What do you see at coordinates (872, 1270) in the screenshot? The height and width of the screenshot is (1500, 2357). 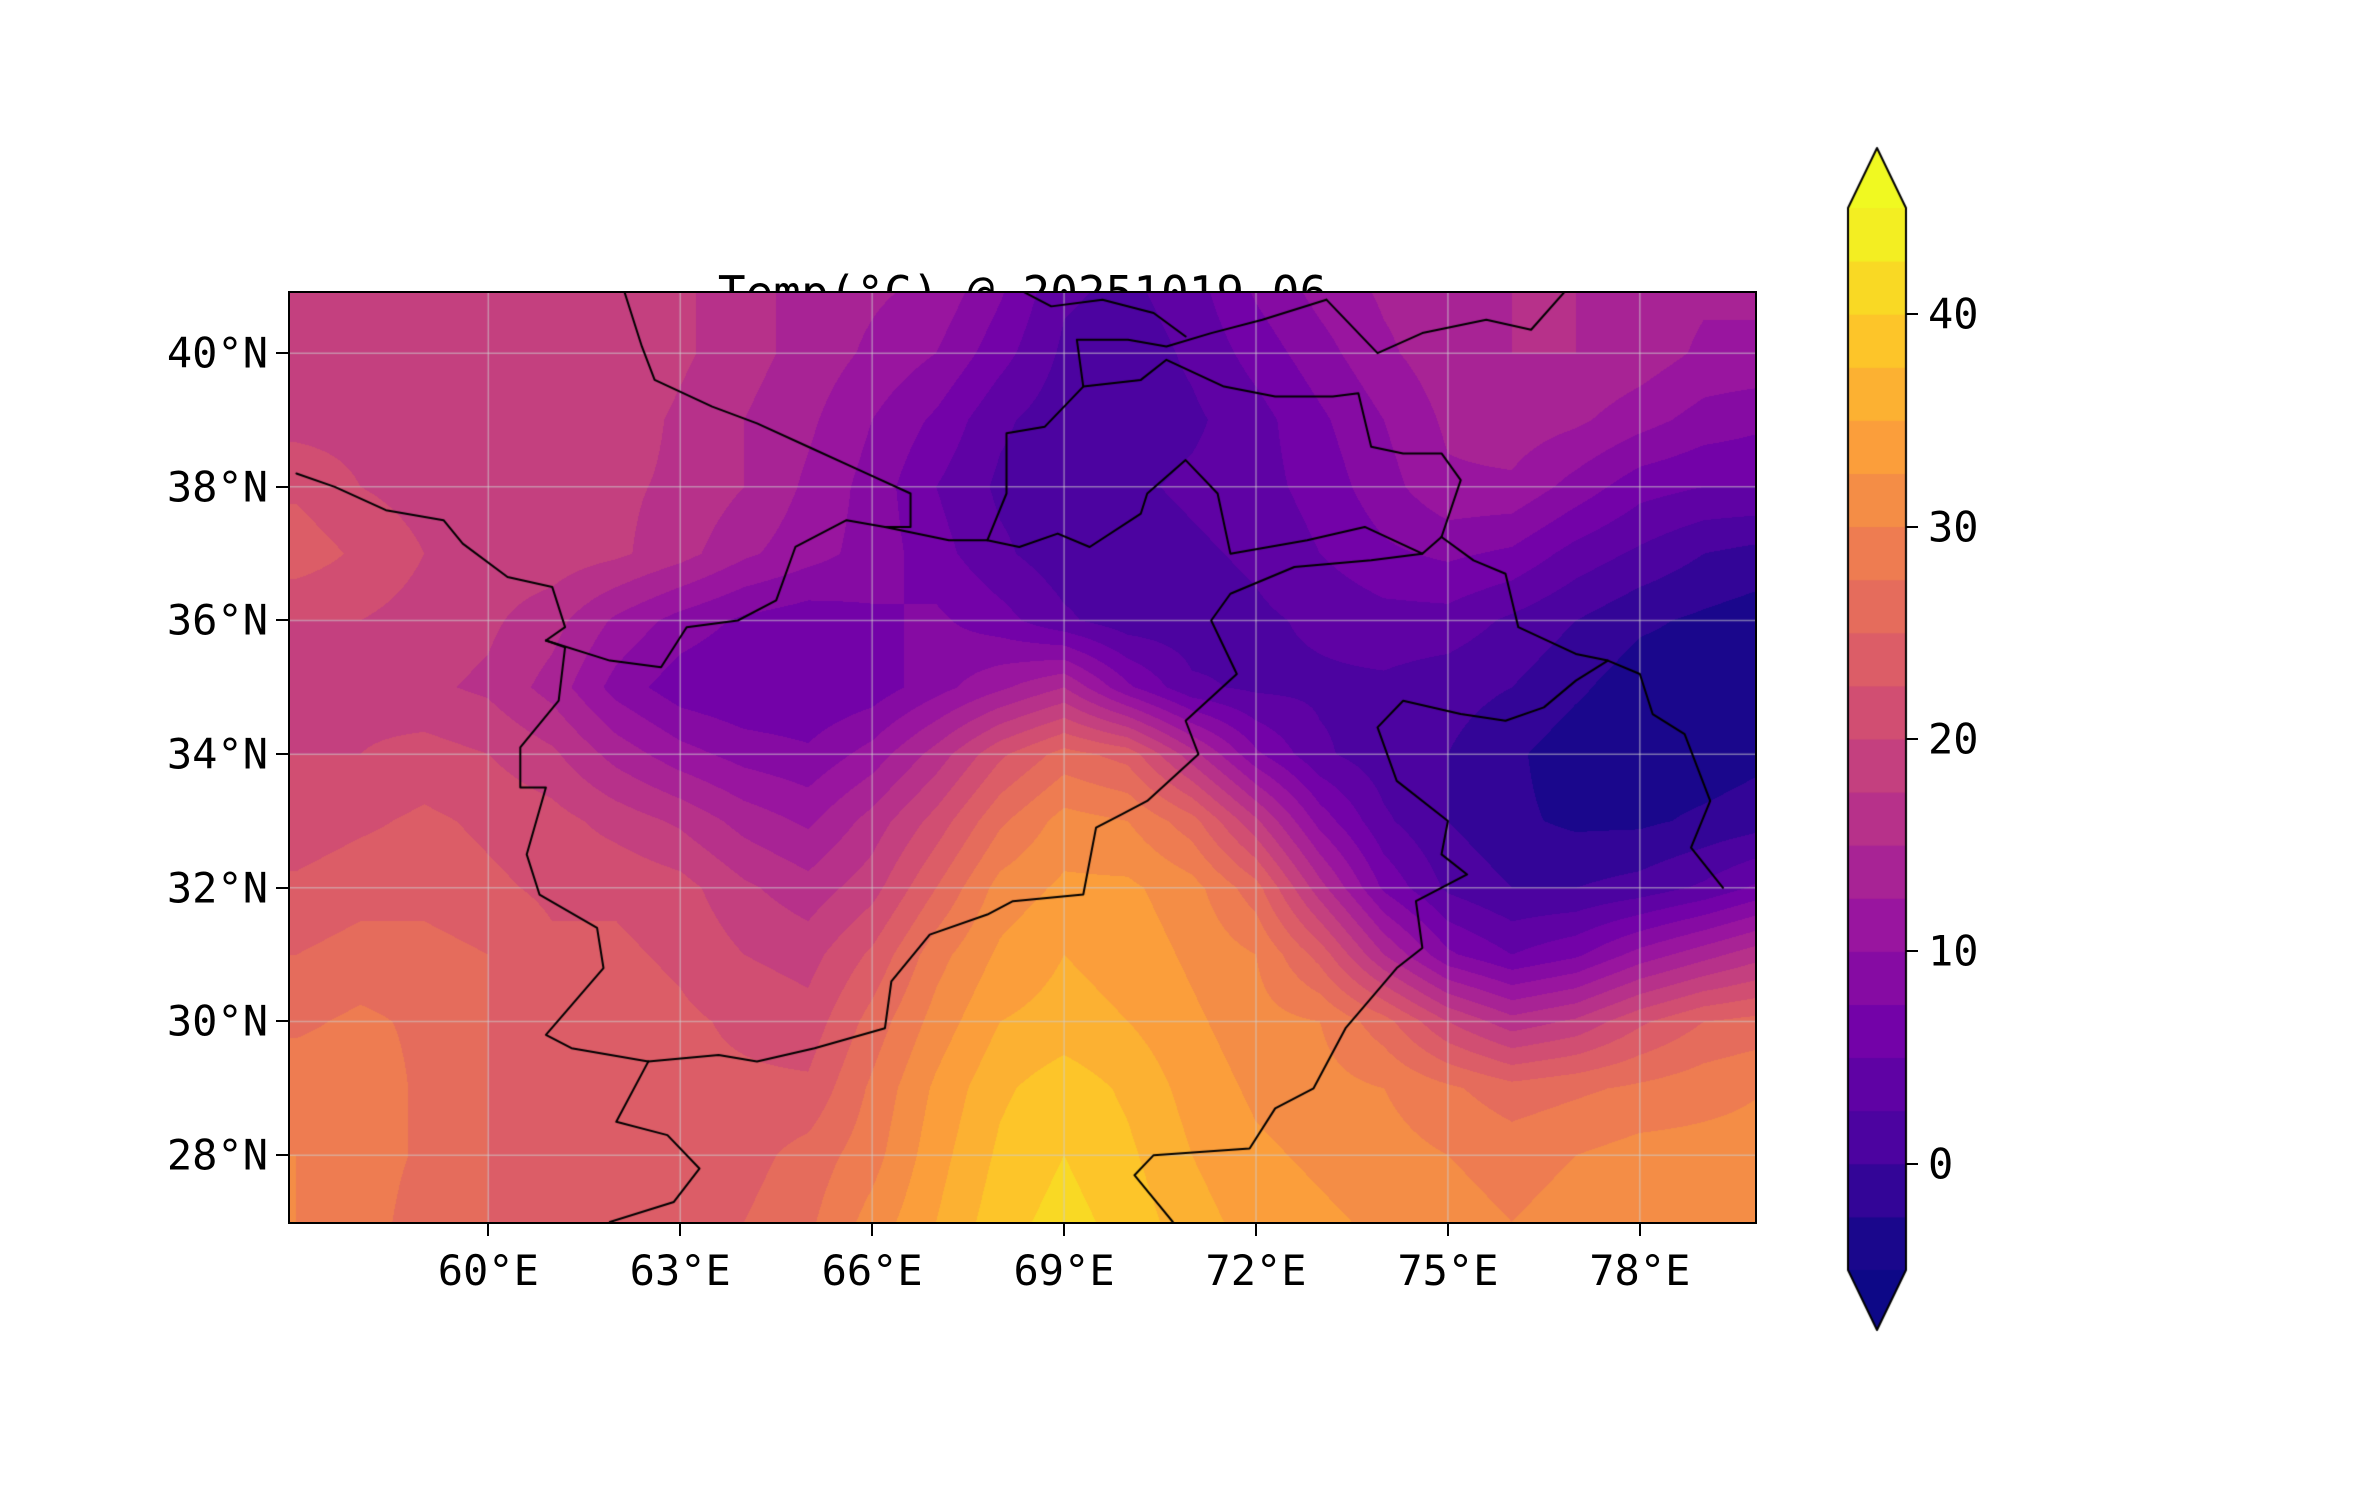 I see `x-tick-label: 66°E` at bounding box center [872, 1270].